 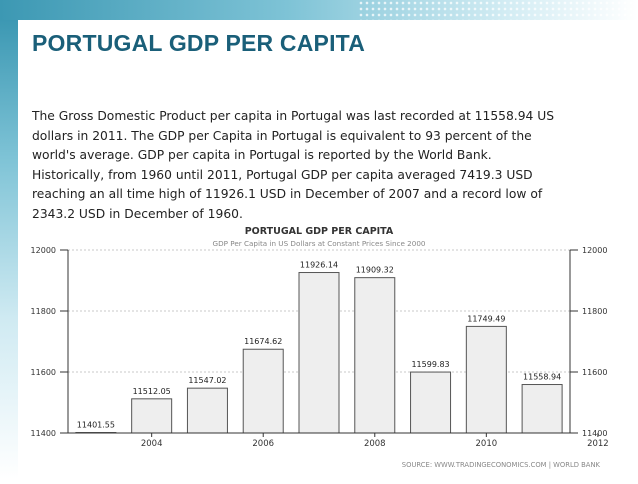 What do you see at coordinates (598, 444) in the screenshot?
I see `x-tick-label: 2012` at bounding box center [598, 444].